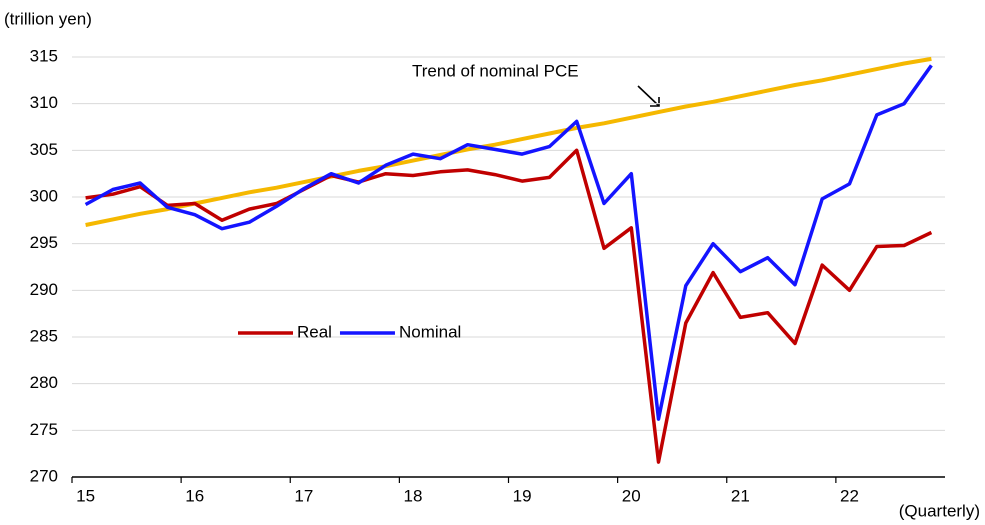  Describe the element at coordinates (44, 195) in the screenshot. I see `y-tick-label: 300` at that location.